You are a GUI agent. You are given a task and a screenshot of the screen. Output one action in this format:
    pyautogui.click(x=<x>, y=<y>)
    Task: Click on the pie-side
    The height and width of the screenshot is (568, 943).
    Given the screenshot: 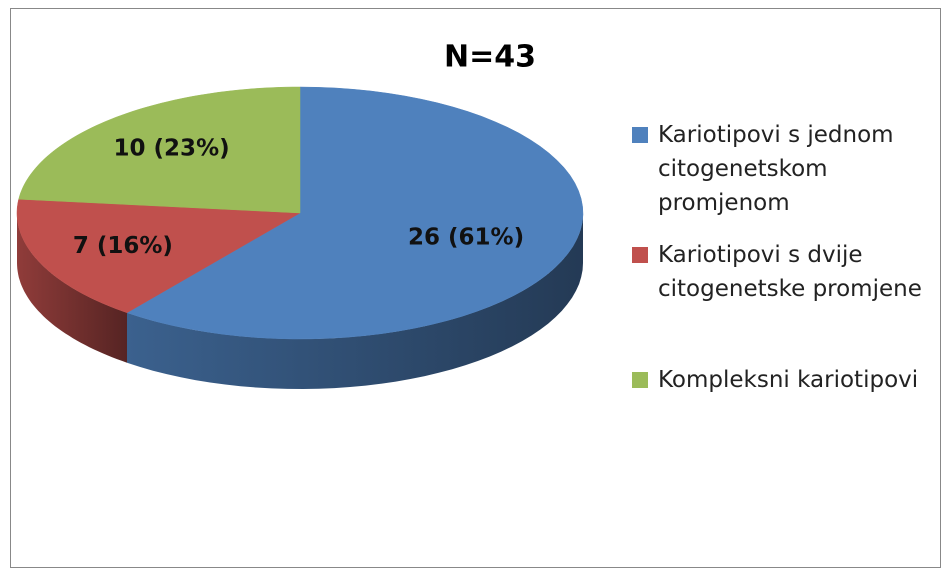 What is the action you would take?
    pyautogui.click(x=355, y=301)
    